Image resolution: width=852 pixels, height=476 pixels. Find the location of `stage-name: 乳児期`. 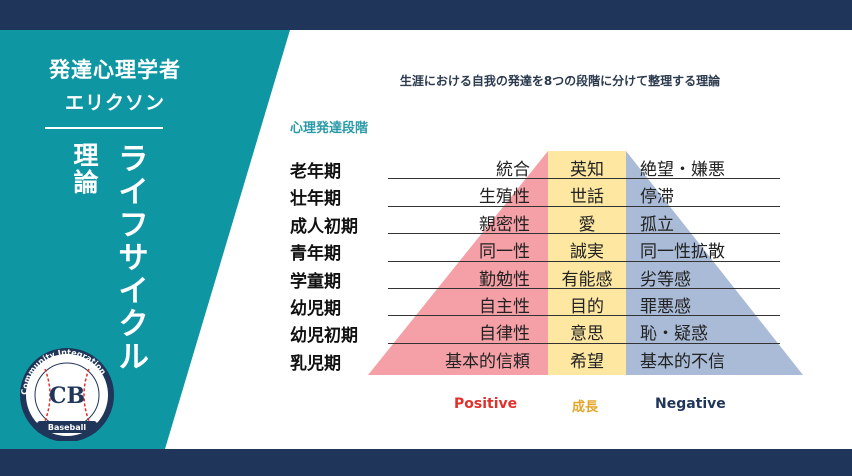

stage-name: 乳児期 is located at coordinates (315, 363).